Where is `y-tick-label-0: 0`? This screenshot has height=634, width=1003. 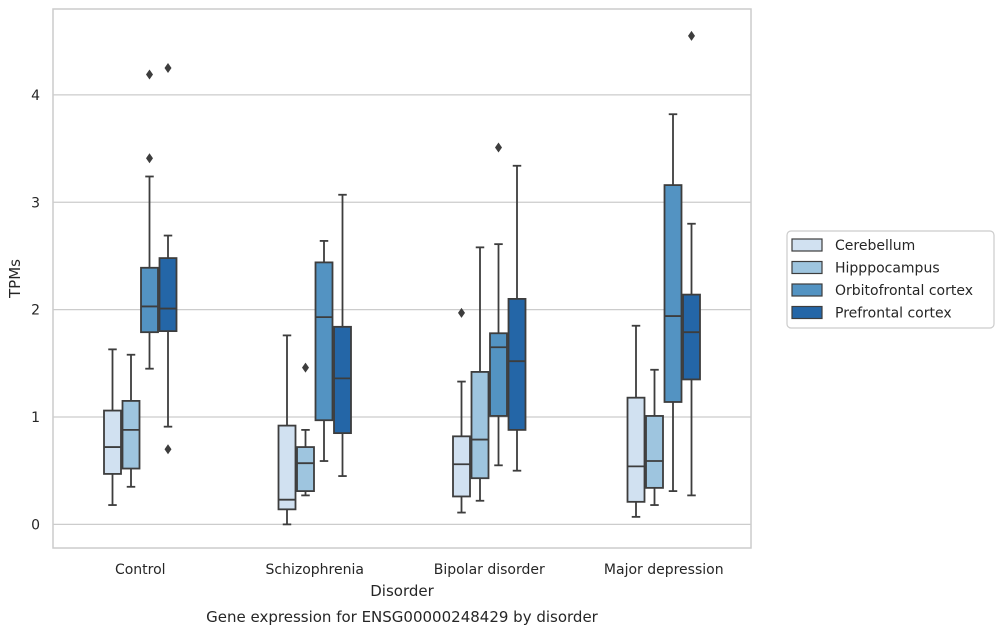
y-tick-label-0: 0 is located at coordinates (35, 525).